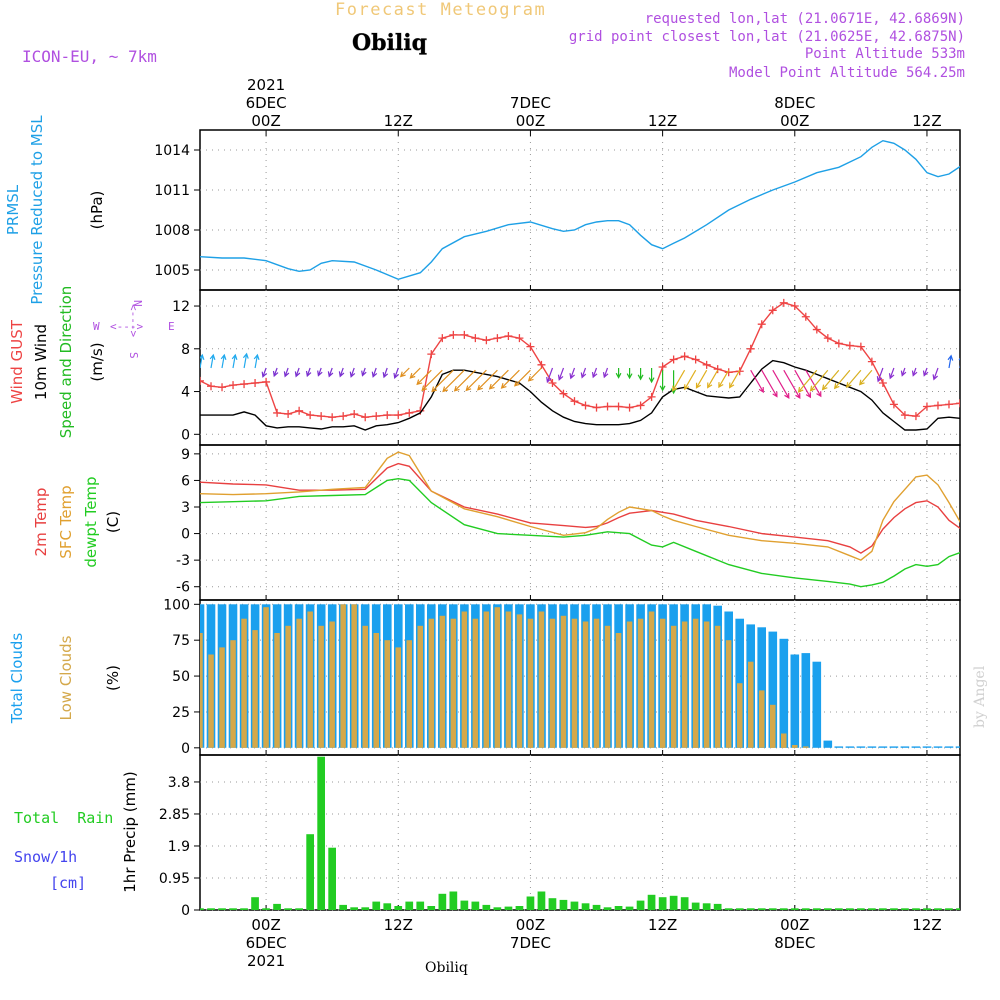 The width and height of the screenshot is (1000, 1000). I want to click on model-label: ICON-EU, ~ 7km, so click(89, 56).